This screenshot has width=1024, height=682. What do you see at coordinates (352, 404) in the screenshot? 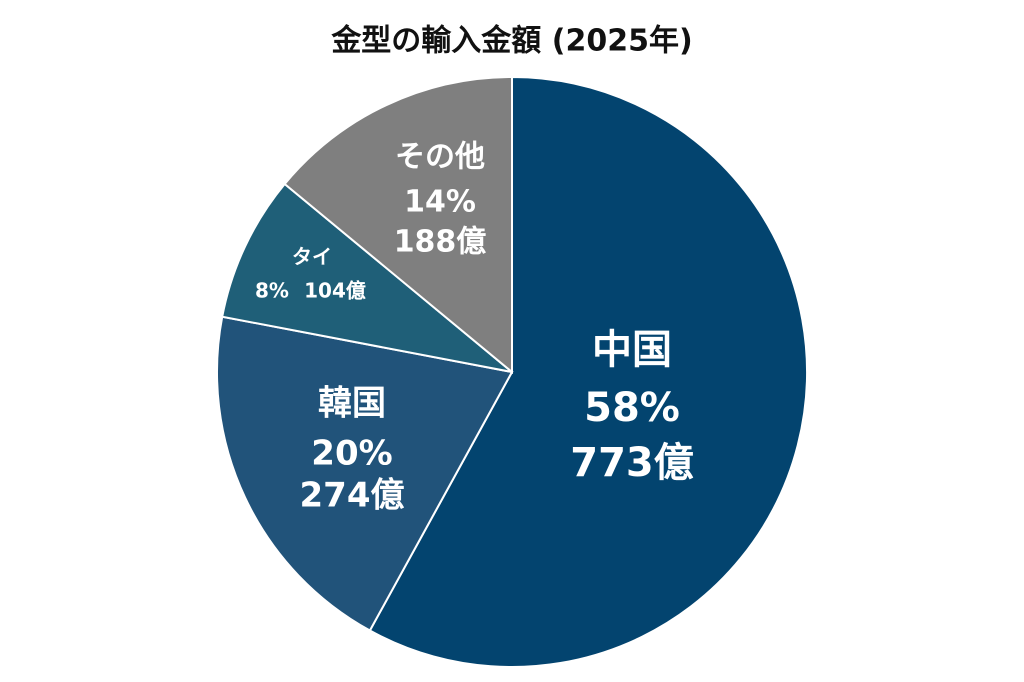
I see `slice-name: 韓国` at bounding box center [352, 404].